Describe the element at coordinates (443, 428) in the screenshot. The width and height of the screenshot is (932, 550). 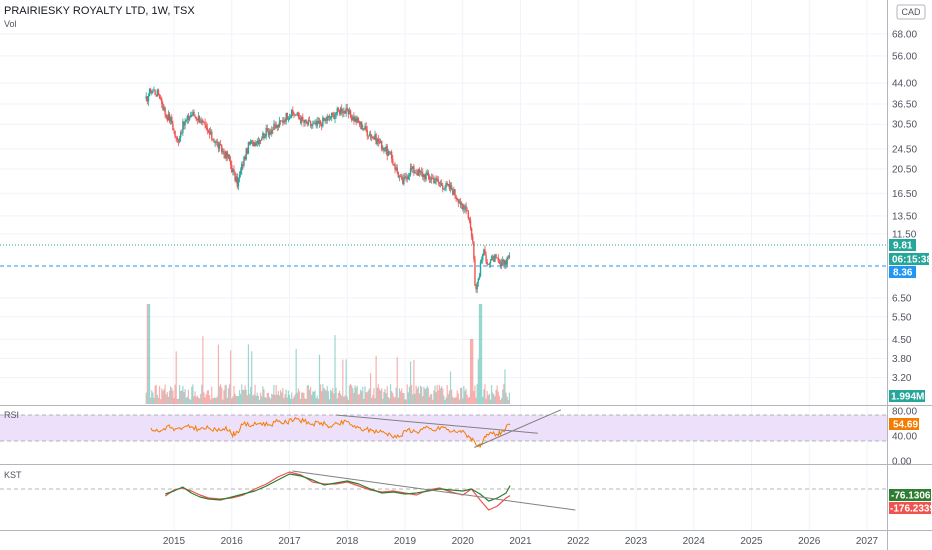
I see `rsi-pane` at that location.